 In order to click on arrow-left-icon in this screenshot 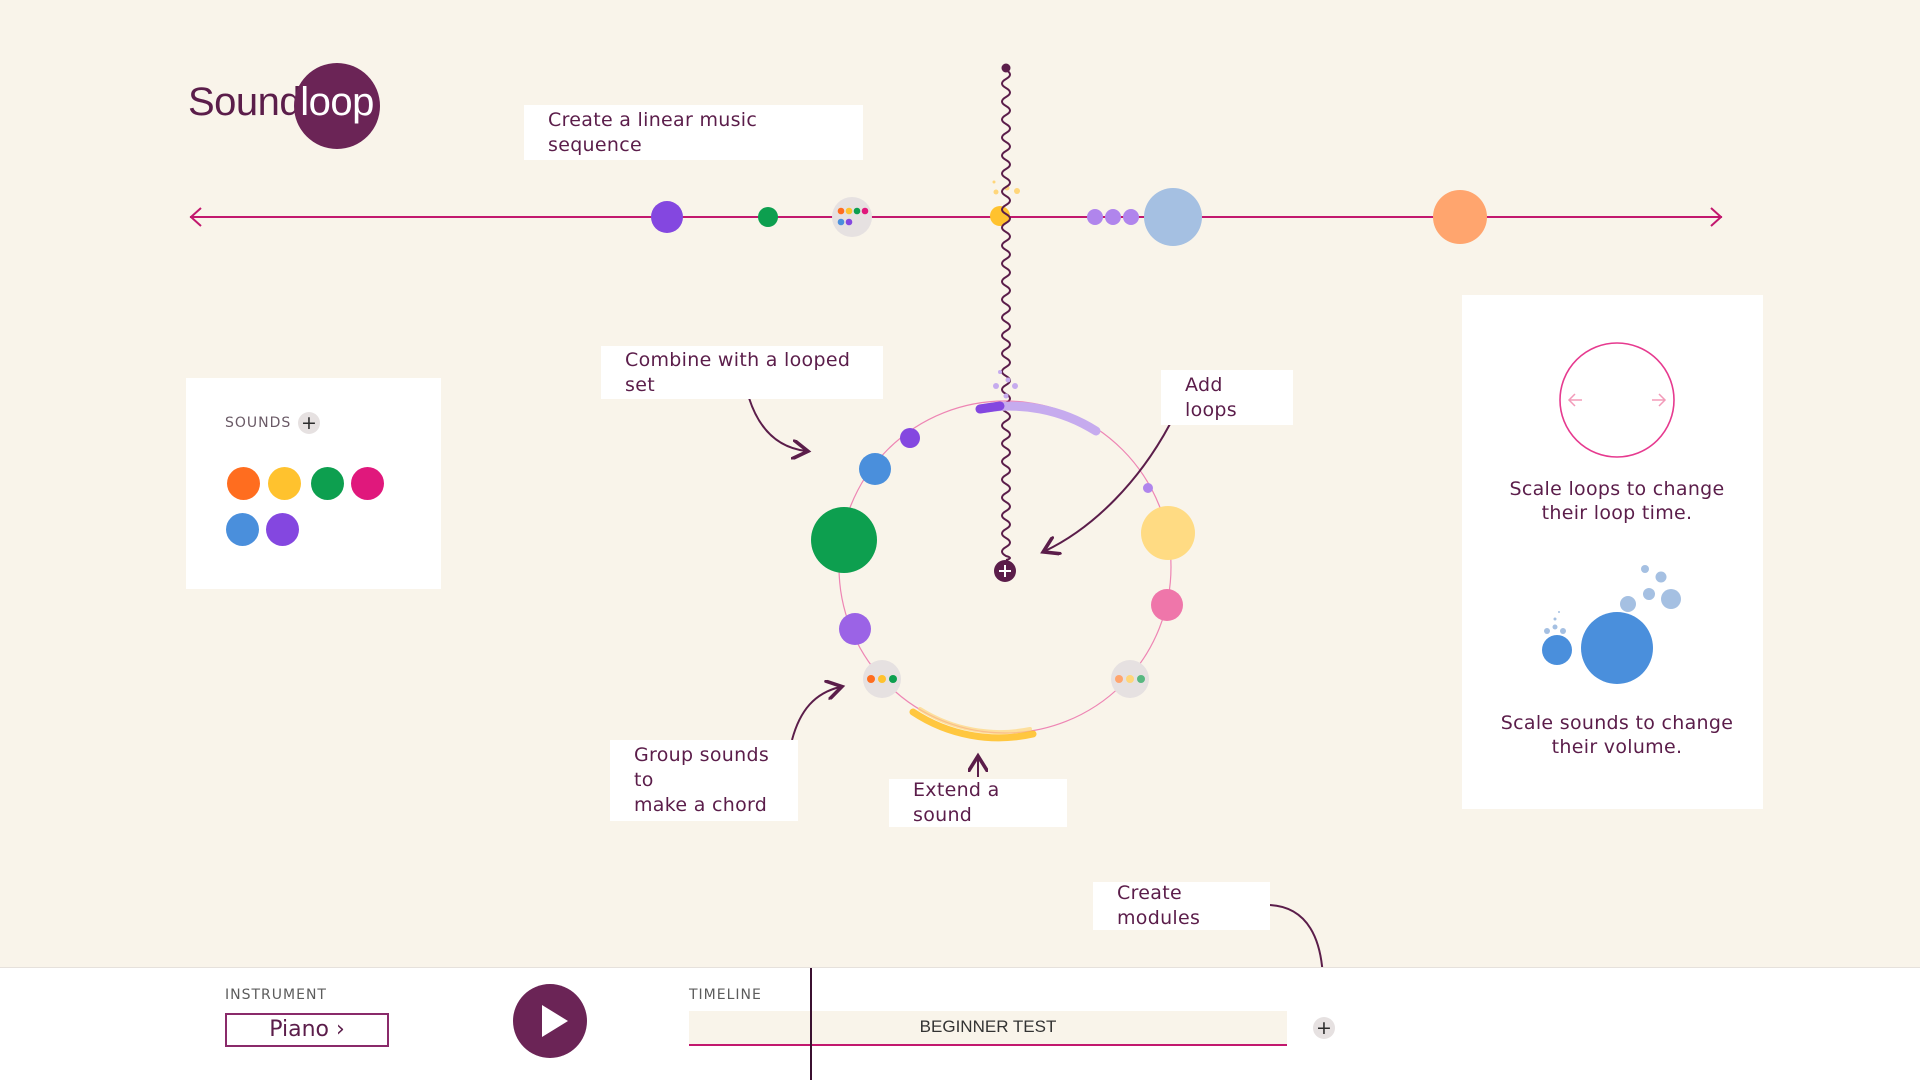, I will do `click(195, 217)`.